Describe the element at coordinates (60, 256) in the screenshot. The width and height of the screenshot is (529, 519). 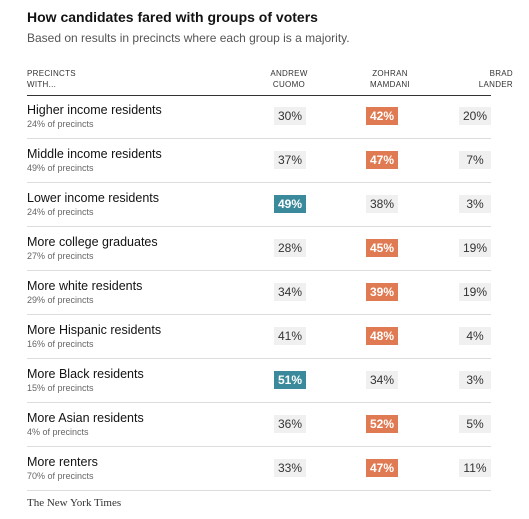
I see `row-precinct-share: 27% of precincts` at that location.